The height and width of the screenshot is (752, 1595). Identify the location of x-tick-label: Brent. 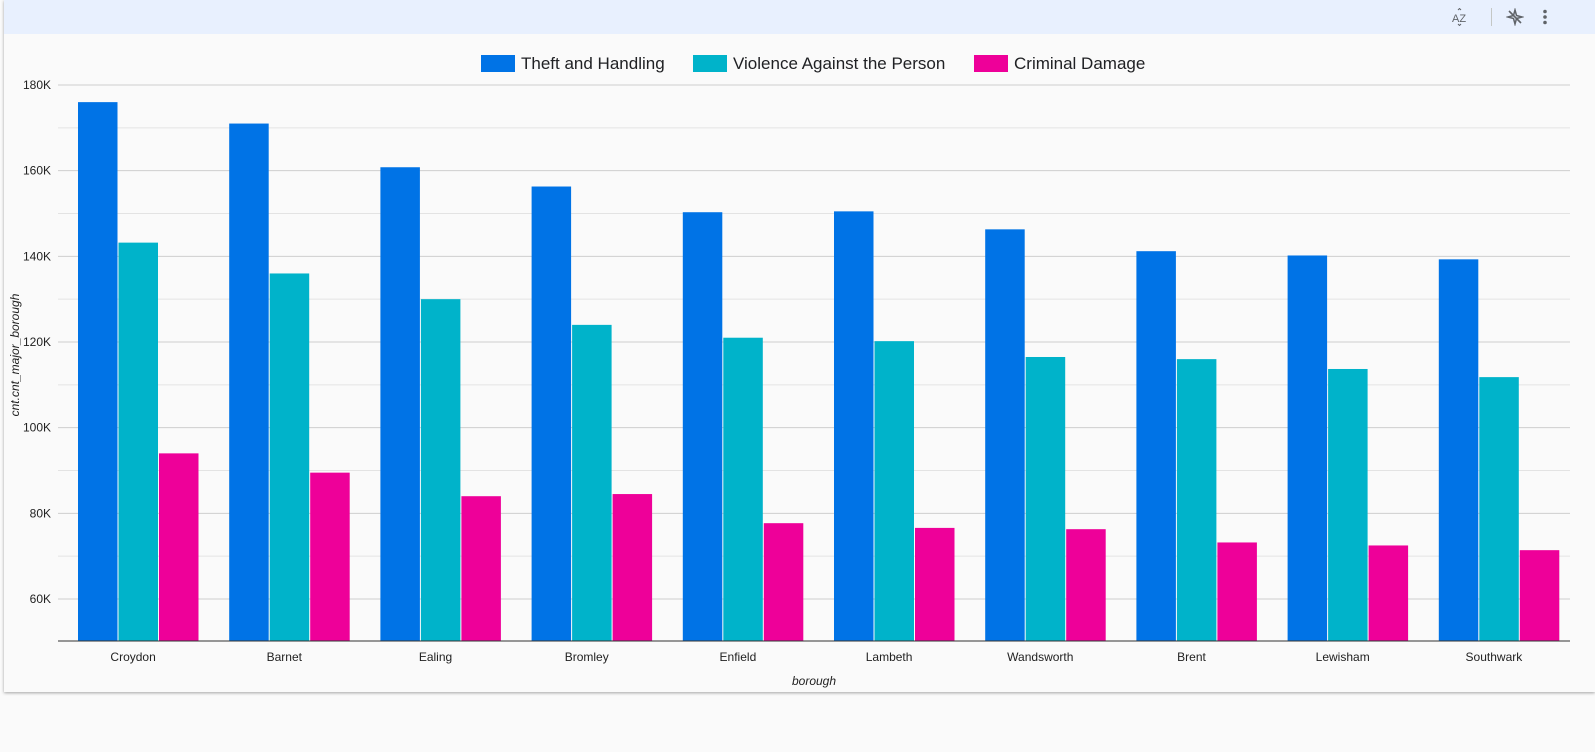
(1191, 657).